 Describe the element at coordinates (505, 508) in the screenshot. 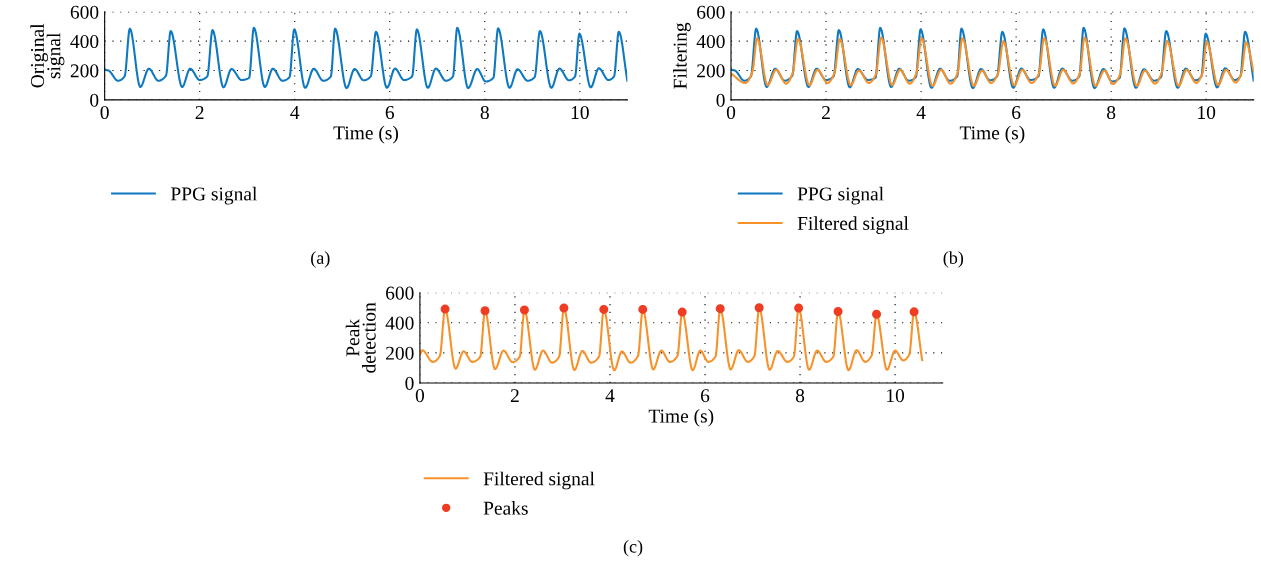

I see `legend-label: Peaks` at that location.